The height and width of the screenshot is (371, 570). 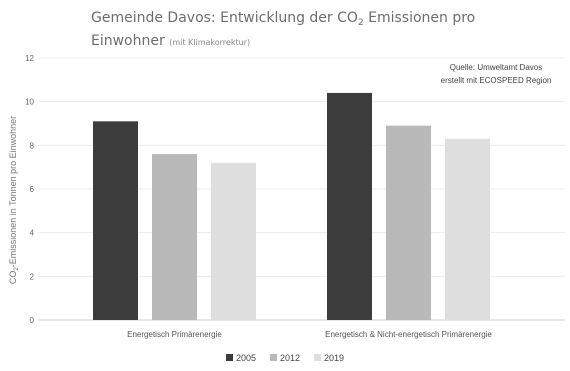 What do you see at coordinates (128, 41) in the screenshot?
I see `chart-title-line2-text: Einwohner` at bounding box center [128, 41].